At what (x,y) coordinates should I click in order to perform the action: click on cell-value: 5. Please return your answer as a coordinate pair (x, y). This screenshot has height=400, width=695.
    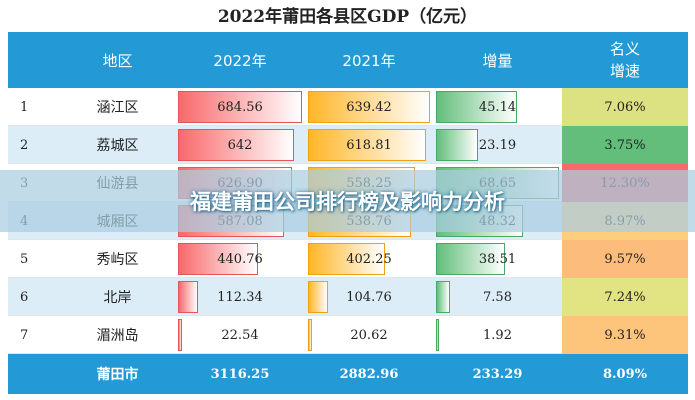
    Looking at the image, I should click on (24, 259).